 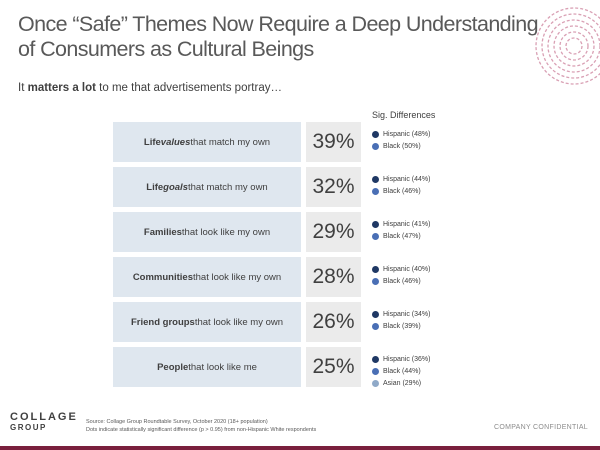 What do you see at coordinates (175, 187) in the screenshot?
I see `statement-keyword-italic: goals` at bounding box center [175, 187].